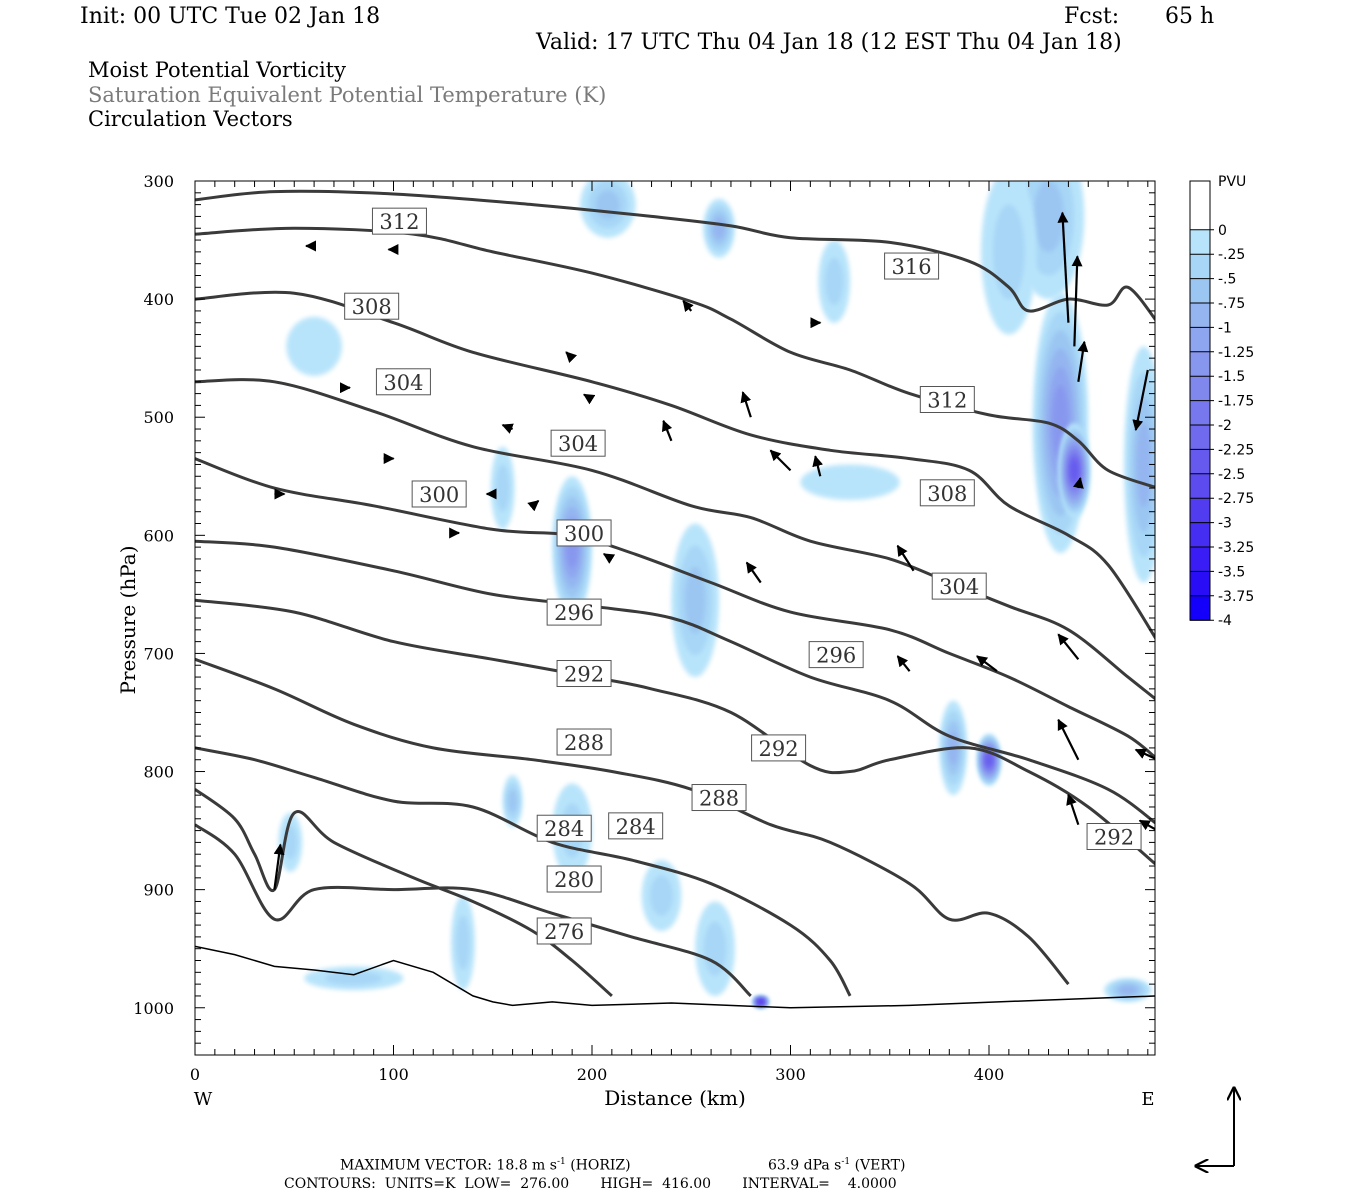 This screenshot has height=1200, width=1350. I want to click on contour-label-1: 316, so click(912, 266).